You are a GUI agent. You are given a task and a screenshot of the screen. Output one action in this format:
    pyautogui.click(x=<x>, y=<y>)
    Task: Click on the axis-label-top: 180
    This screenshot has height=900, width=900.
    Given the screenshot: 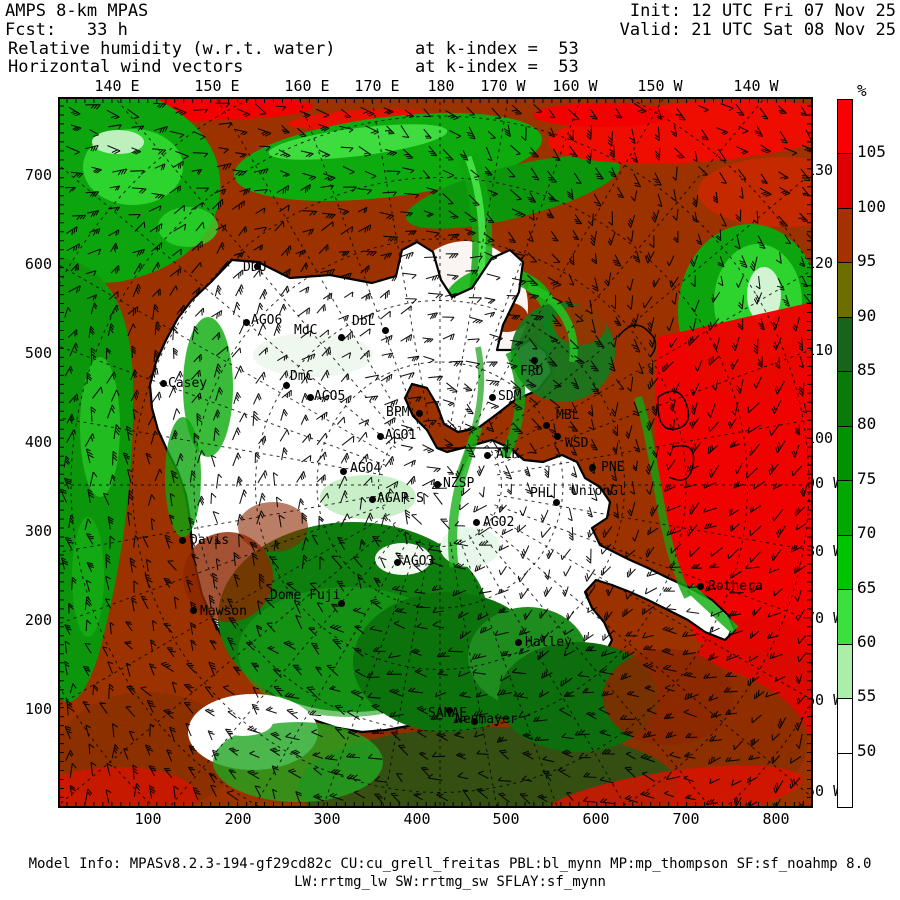 What is the action you would take?
    pyautogui.click(x=441, y=86)
    